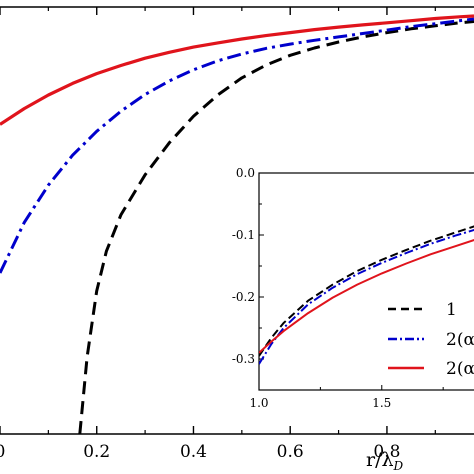 This screenshot has height=474, width=474. Describe the element at coordinates (258, 403) in the screenshot. I see `inset-x-tick-label: 1.0` at that location.